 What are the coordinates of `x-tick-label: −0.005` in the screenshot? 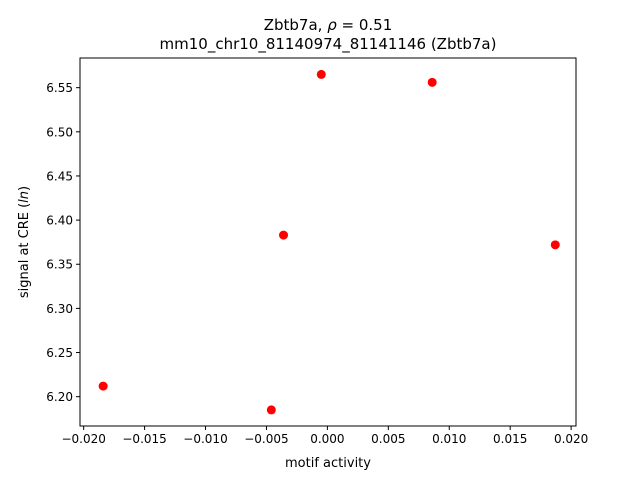 It's located at (266, 439).